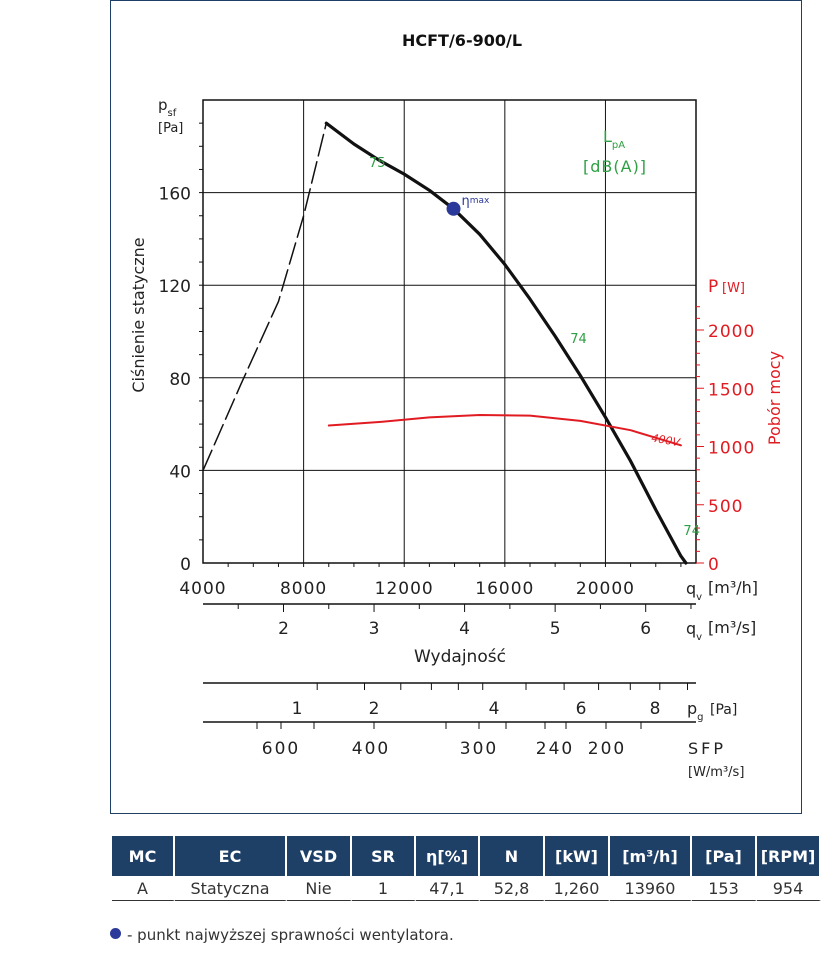 This screenshot has height=956, width=834. Describe the element at coordinates (167, 107) in the screenshot. I see `y-axis-symbol: psf` at that location.